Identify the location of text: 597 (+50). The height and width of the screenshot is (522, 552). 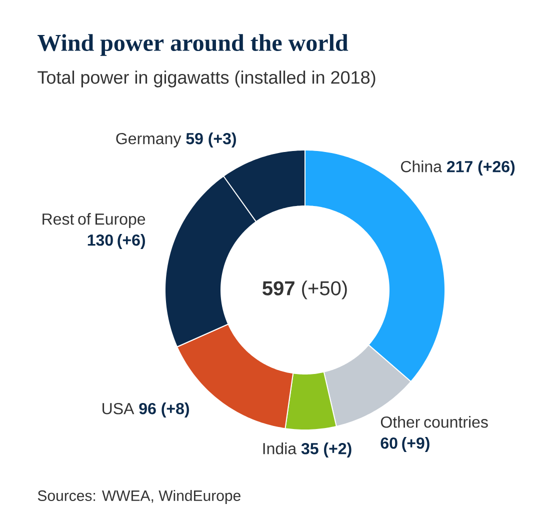
(304, 290).